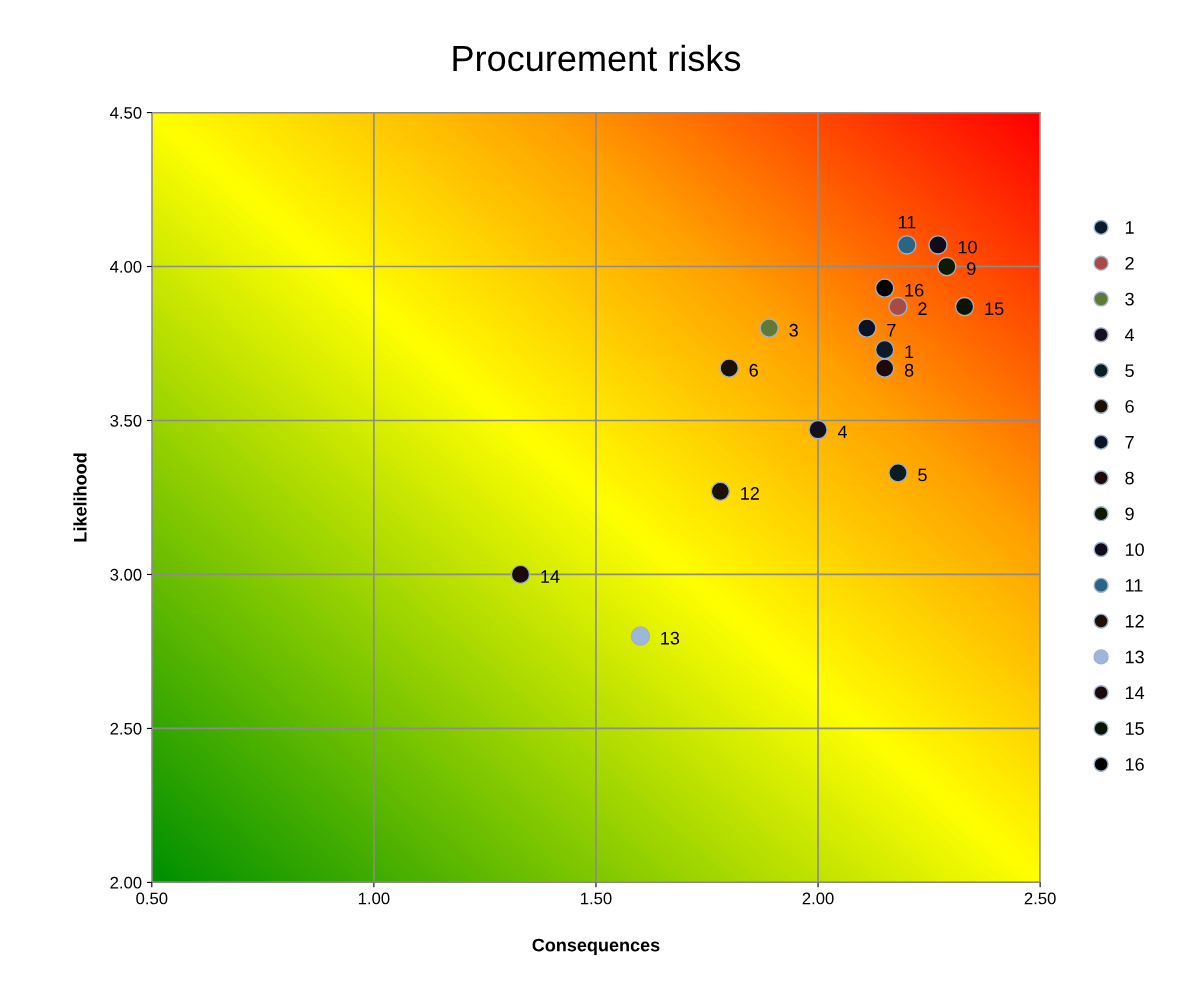 Image resolution: width=1186 pixels, height=1005 pixels. What do you see at coordinates (126, 882) in the screenshot?
I see `y-tick-label: 2.00` at bounding box center [126, 882].